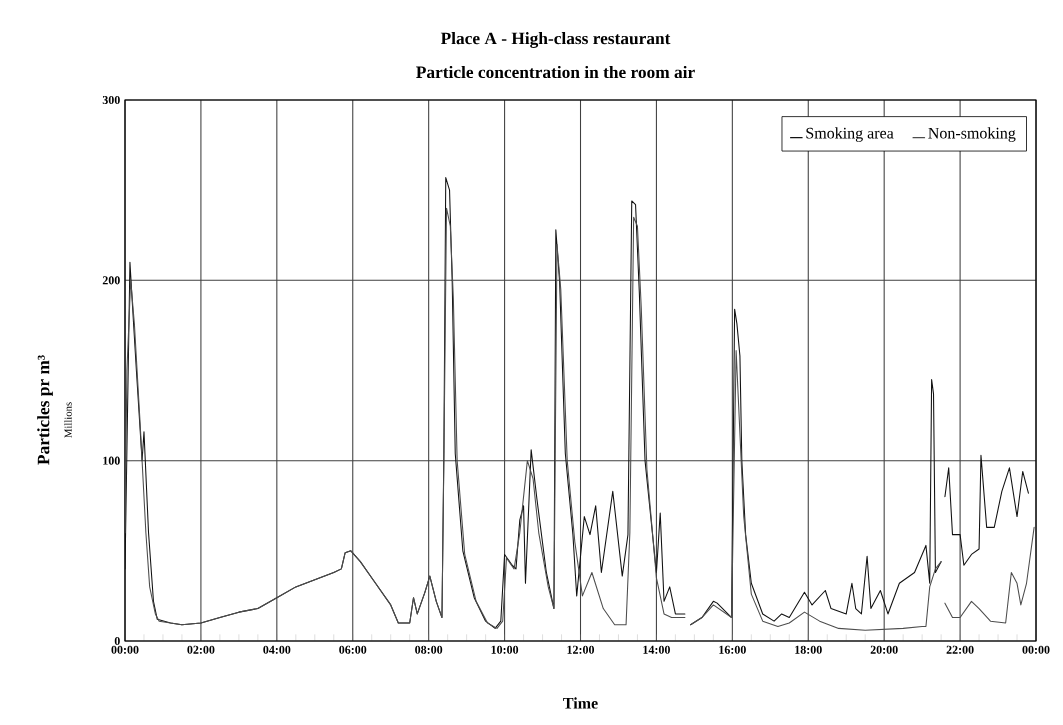  I want to click on chart-title: Place A - High-class restaurant, so click(555, 40).